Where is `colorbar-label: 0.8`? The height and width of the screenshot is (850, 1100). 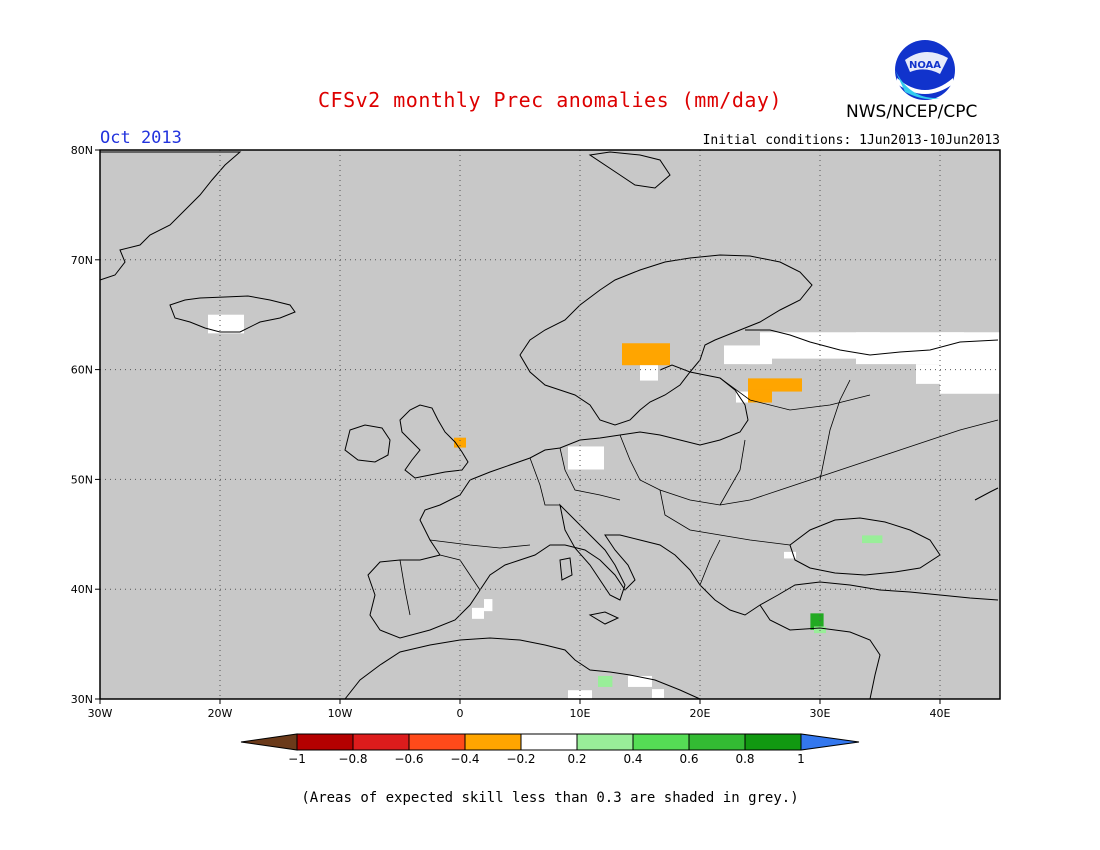
colorbar-label: 0.8 is located at coordinates (744, 759).